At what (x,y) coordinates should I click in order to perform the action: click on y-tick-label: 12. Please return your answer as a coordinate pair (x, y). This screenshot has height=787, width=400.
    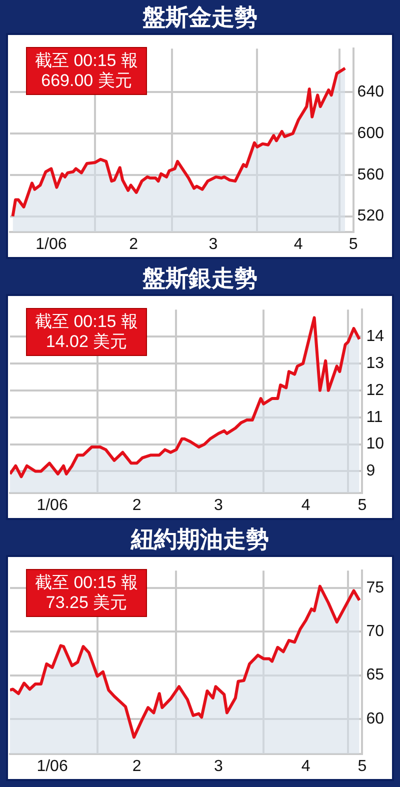
    Looking at the image, I should click on (375, 390).